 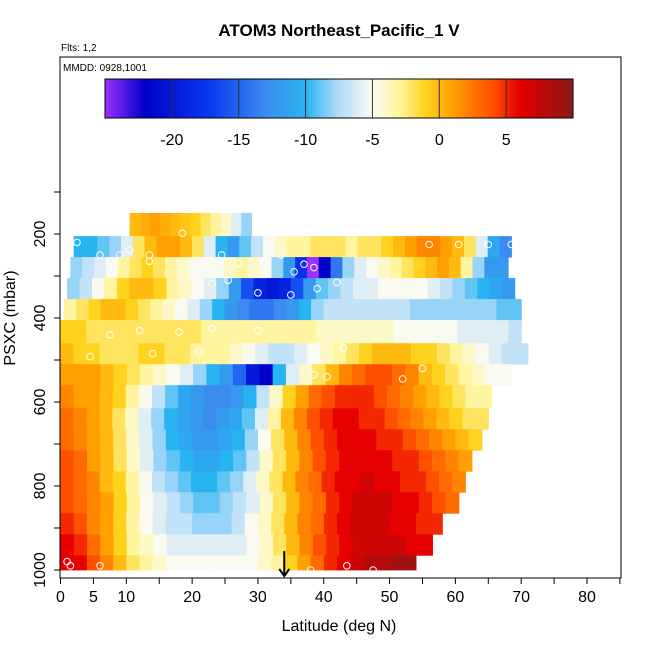 I want to click on x-tick-label: 80, so click(x=587, y=597).